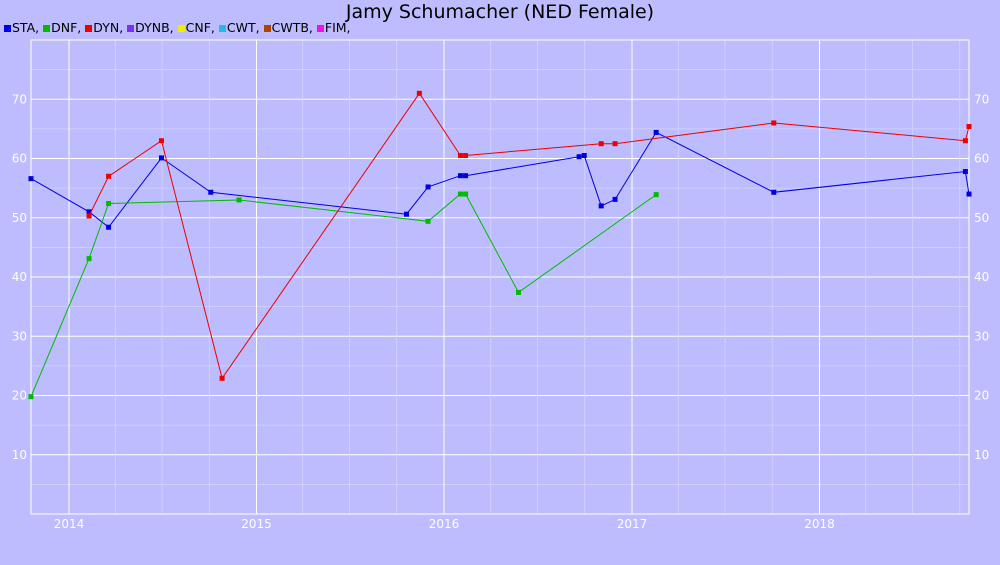 Image resolution: width=1000 pixels, height=565 pixels. What do you see at coordinates (19, 336) in the screenshot?
I see `y-tick-label-left: 30` at bounding box center [19, 336].